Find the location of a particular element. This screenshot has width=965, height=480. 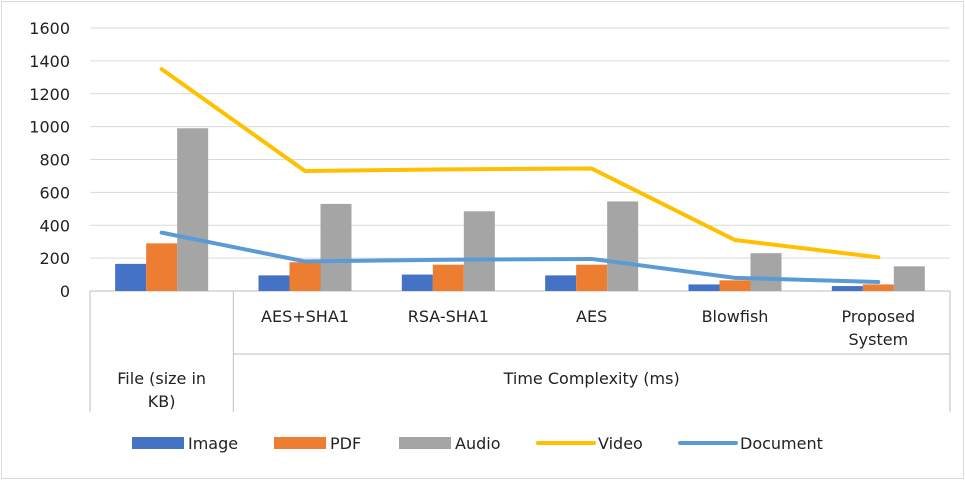

legend-label-audio: Audio is located at coordinates (477, 443).